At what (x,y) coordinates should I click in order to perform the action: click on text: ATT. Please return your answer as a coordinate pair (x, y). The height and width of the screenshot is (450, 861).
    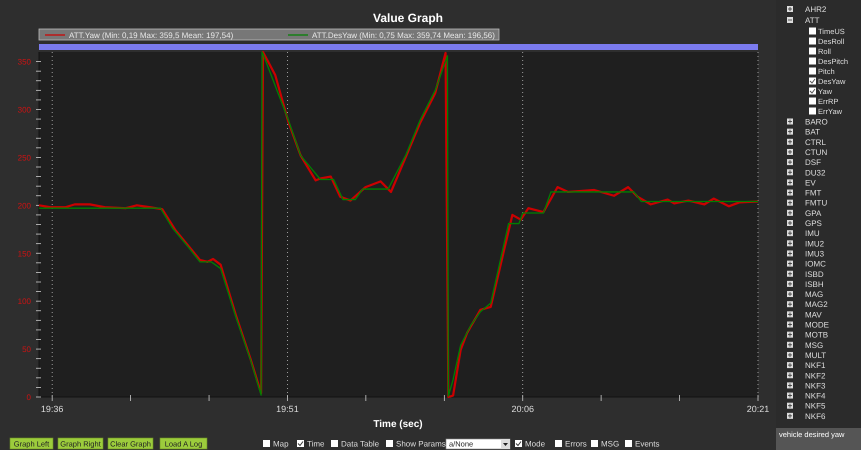
    Looking at the image, I should click on (812, 20).